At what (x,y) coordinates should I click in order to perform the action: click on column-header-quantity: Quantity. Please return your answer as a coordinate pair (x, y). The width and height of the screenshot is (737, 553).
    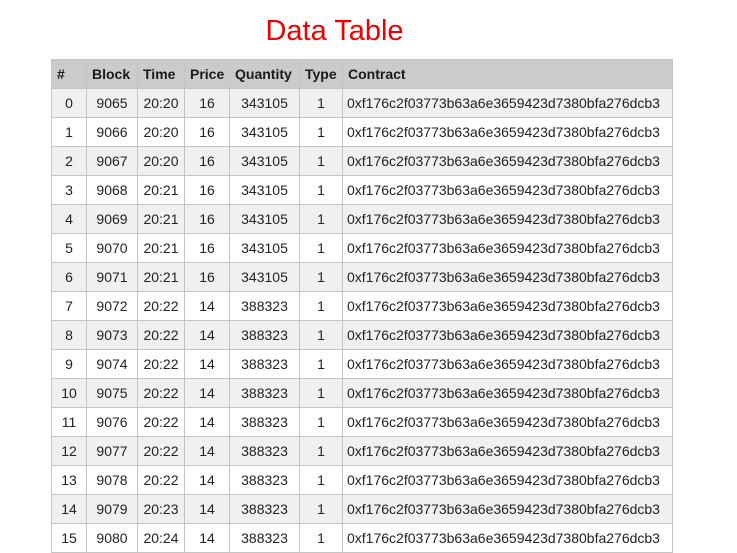
    Looking at the image, I should click on (264, 74).